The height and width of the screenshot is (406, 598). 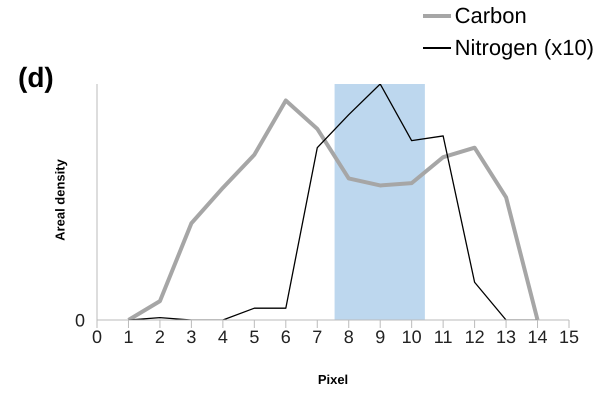 What do you see at coordinates (412, 336) in the screenshot?
I see `x-tick-label: 10` at bounding box center [412, 336].